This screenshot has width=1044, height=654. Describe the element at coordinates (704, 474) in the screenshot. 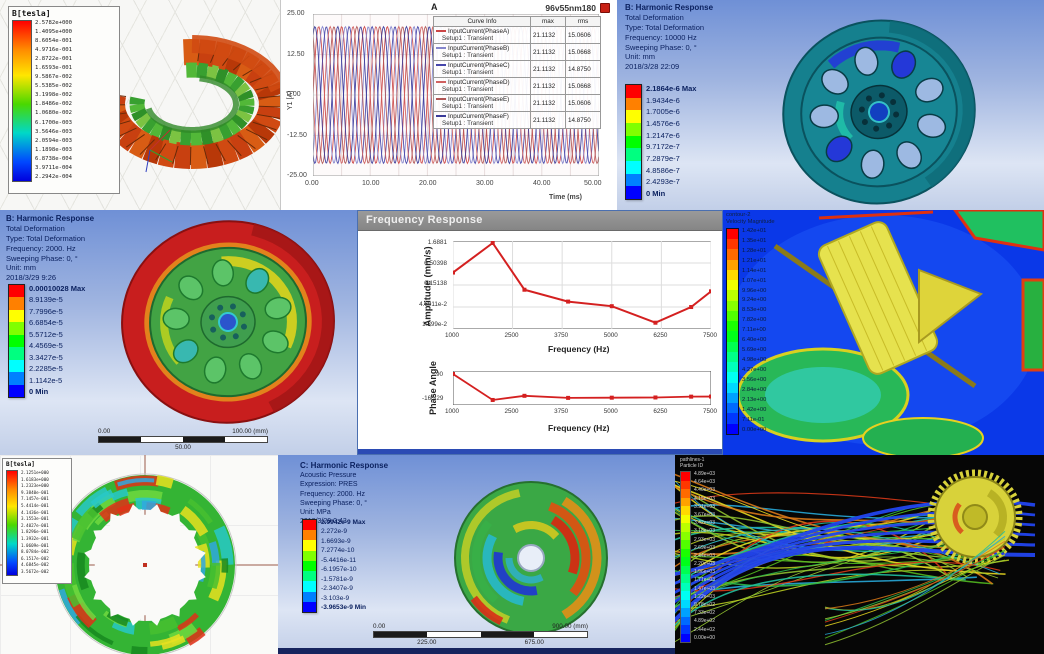

I see `colorbar-value-0: 4.89e+03` at that location.